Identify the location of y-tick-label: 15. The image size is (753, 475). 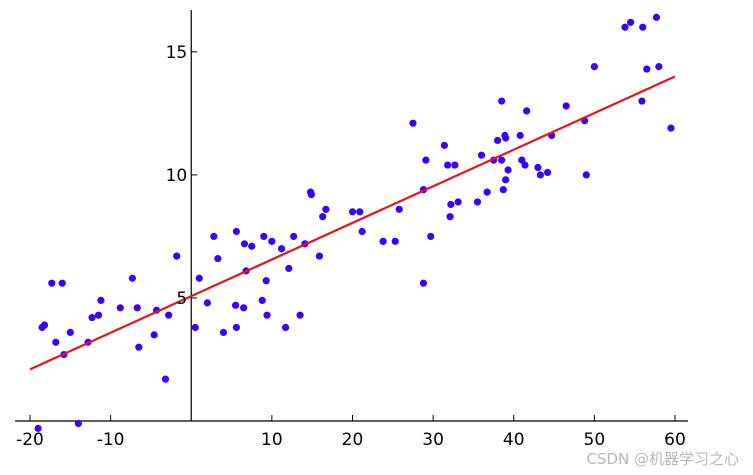
(177, 53).